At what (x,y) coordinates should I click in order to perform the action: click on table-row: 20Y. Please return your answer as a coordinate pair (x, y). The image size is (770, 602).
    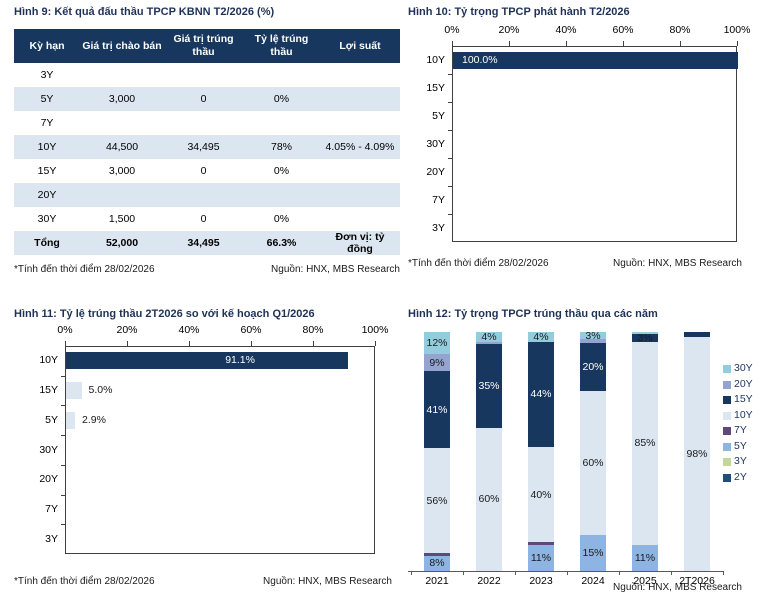
    Looking at the image, I should click on (207, 195).